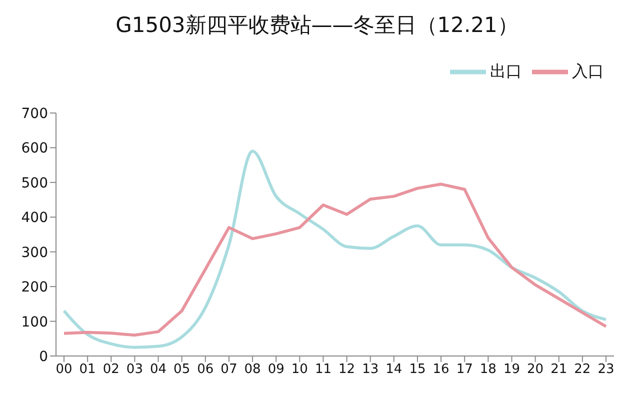  What do you see at coordinates (347, 370) in the screenshot?
I see `x-tick-label: 12` at bounding box center [347, 370].